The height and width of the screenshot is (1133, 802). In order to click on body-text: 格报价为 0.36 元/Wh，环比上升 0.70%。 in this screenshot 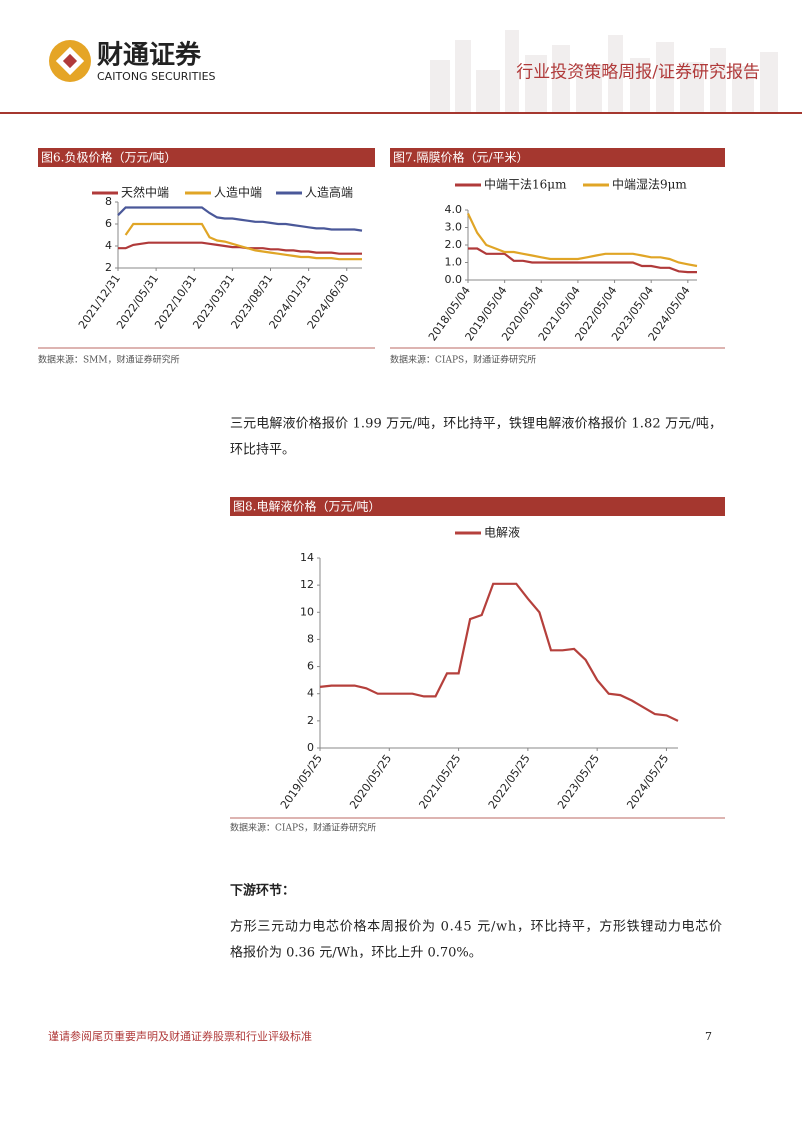, I will do `click(356, 953)`.